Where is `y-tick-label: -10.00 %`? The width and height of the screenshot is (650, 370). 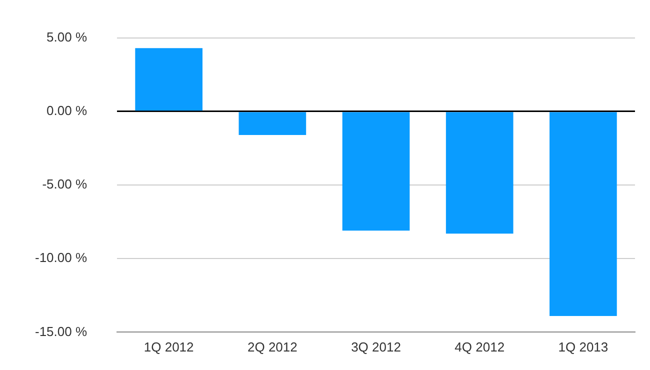
y-tick-label: -10.00 % is located at coordinates (61, 258).